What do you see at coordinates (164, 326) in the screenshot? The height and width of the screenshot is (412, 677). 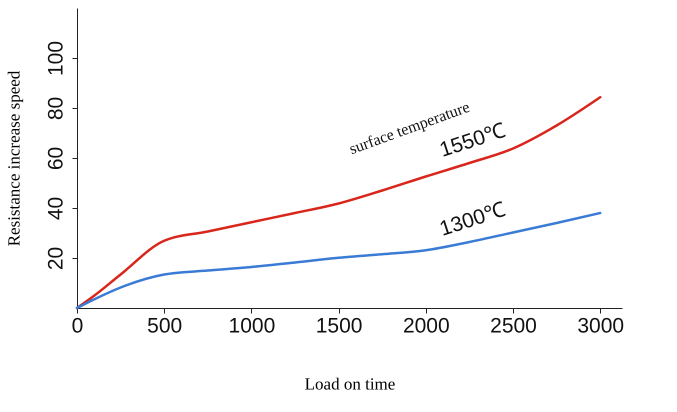 I see `x-tick-label: 500` at bounding box center [164, 326].